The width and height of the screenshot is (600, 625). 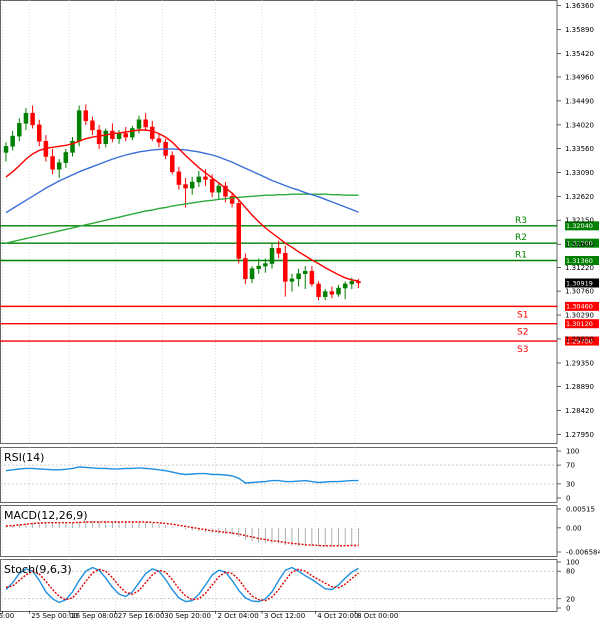 I want to click on stoch-tick-label: 100, so click(x=572, y=563).